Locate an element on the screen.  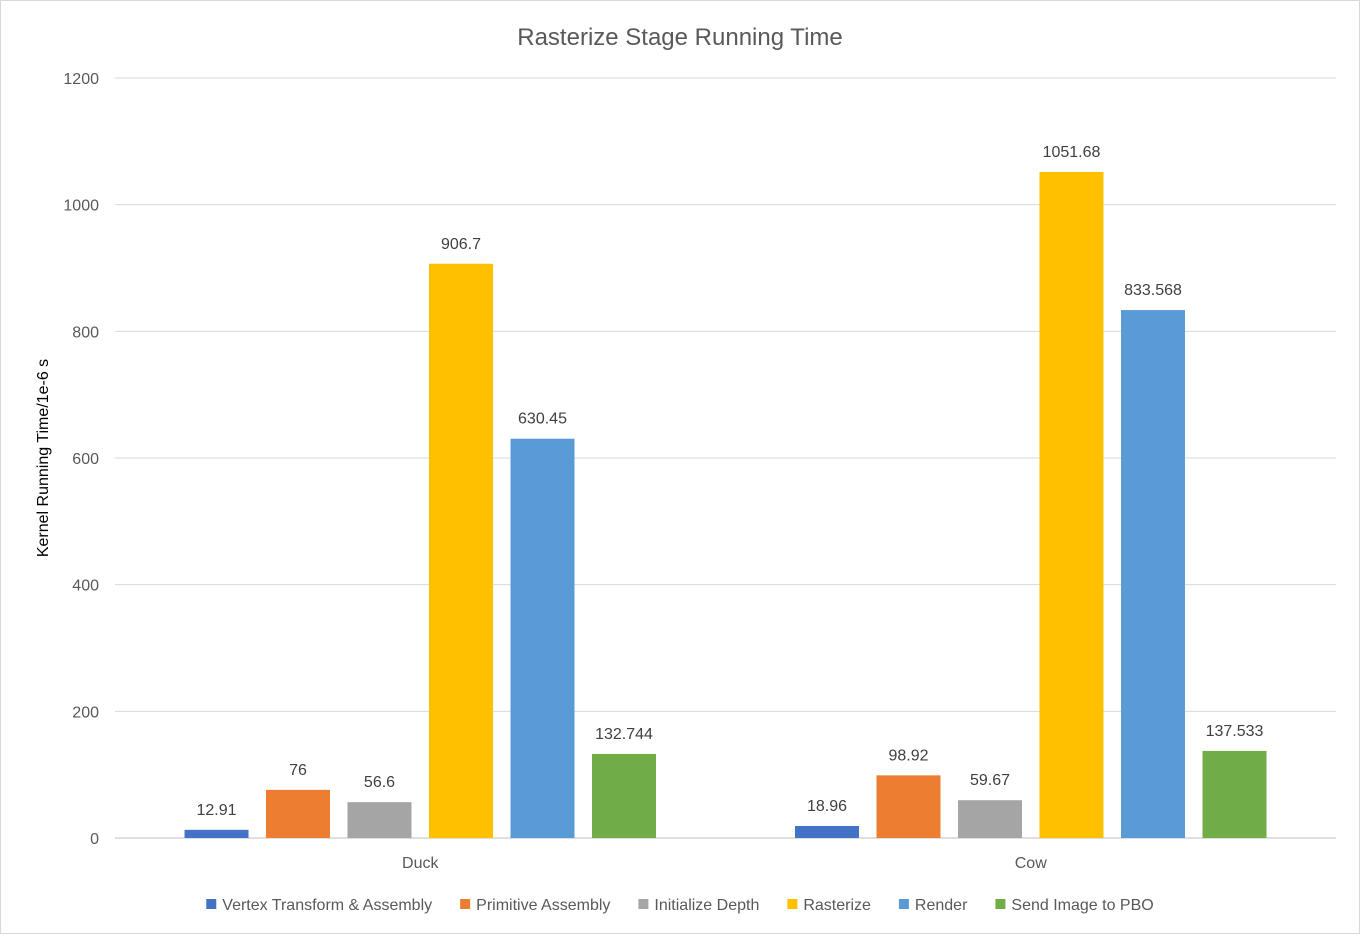
legend-item: Primitive Assembly is located at coordinates (535, 905).